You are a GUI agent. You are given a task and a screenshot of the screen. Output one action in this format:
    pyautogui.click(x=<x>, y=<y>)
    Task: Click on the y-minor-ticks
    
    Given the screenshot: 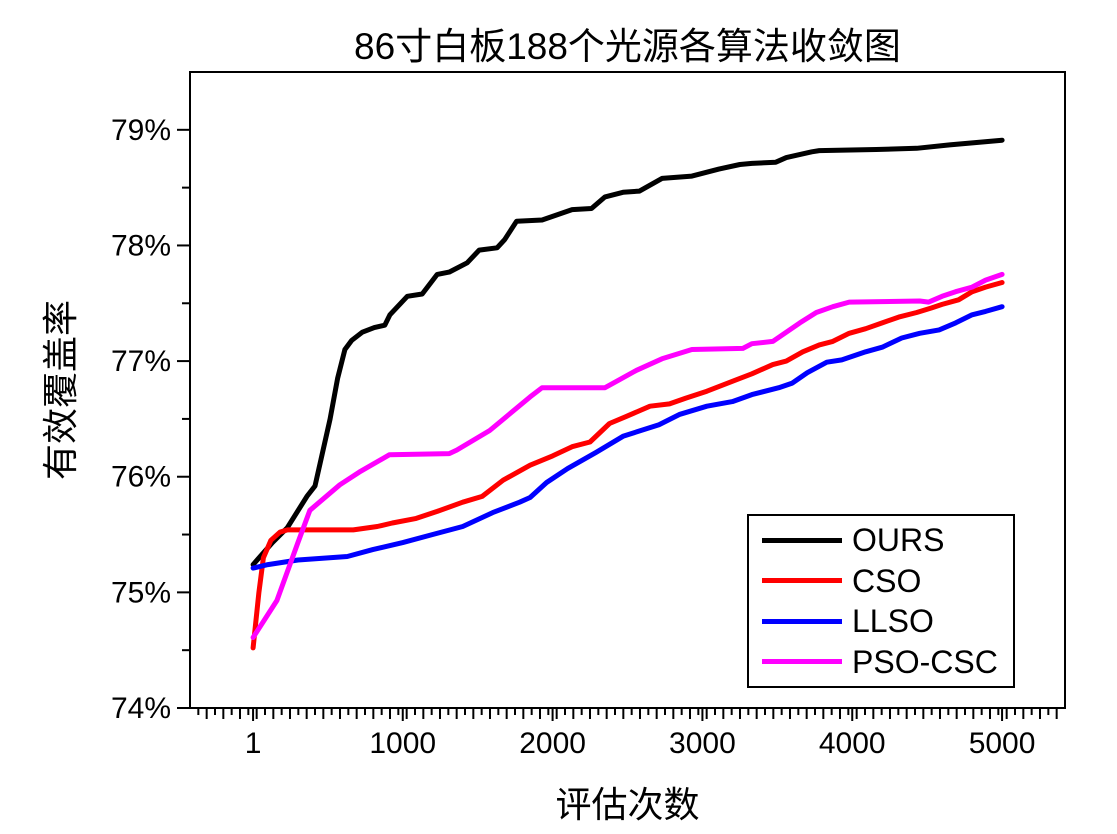 What is the action you would take?
    pyautogui.click(x=186, y=419)
    